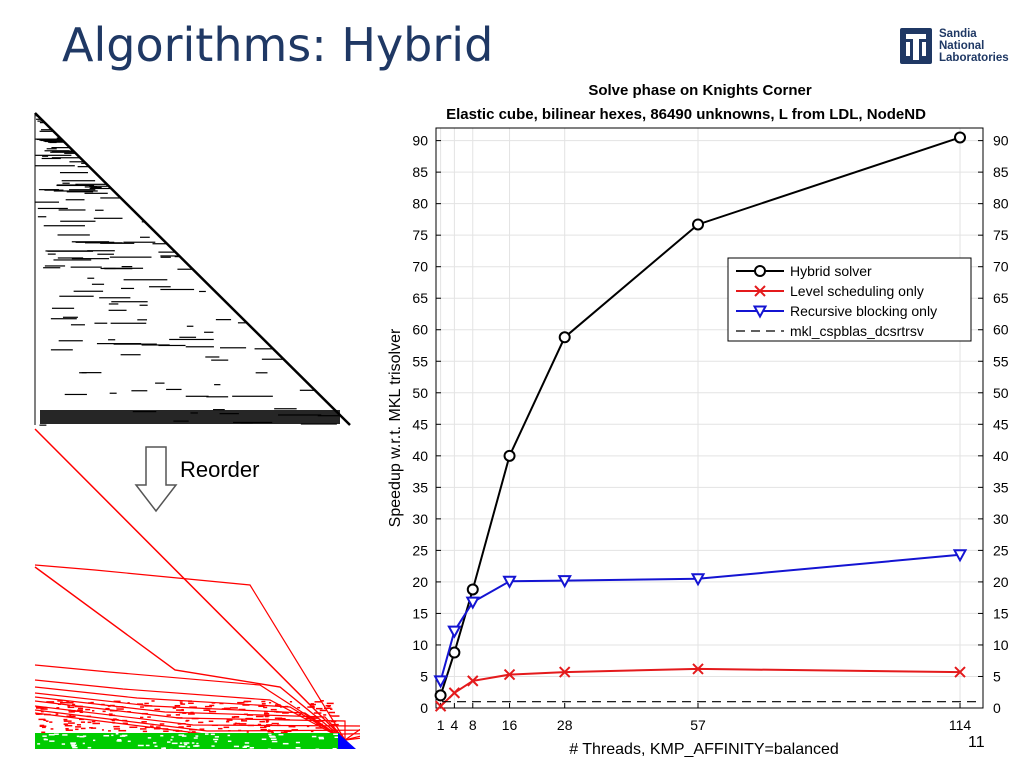 The width and height of the screenshot is (1024, 768). Describe the element at coordinates (974, 58) in the screenshot. I see `logo-line-3: Laboratories` at that location.